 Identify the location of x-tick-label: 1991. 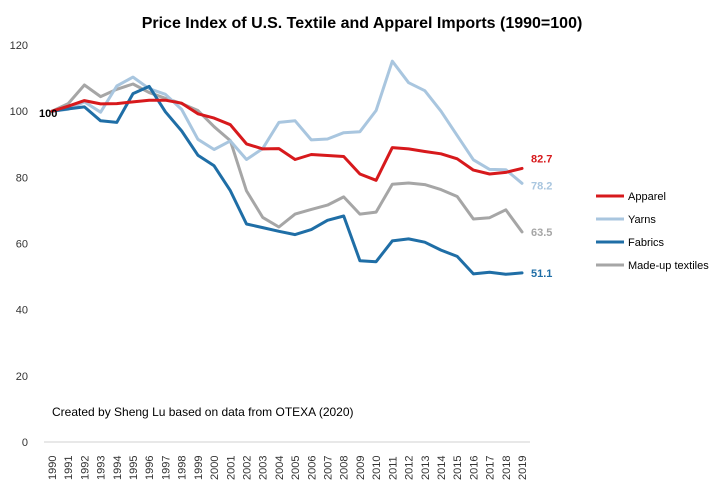
(69, 468).